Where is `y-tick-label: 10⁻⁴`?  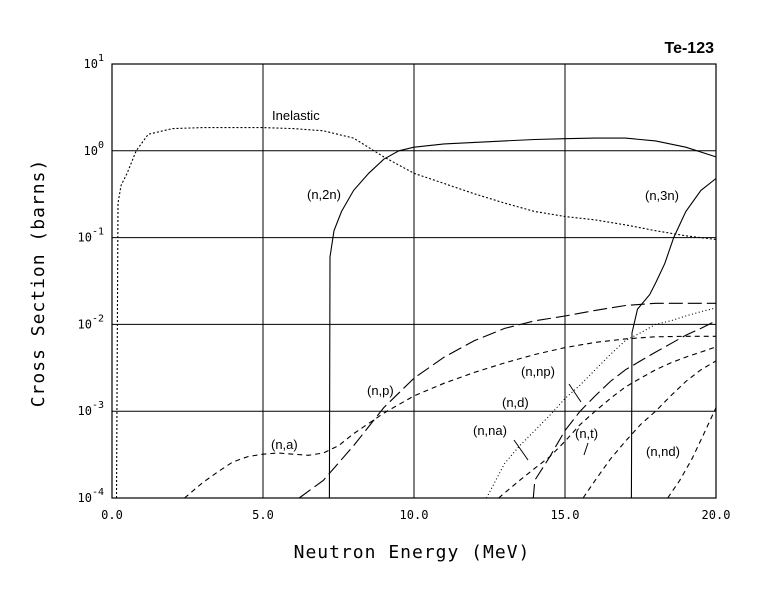
y-tick-label: 10⁻⁴ is located at coordinates (91, 496).